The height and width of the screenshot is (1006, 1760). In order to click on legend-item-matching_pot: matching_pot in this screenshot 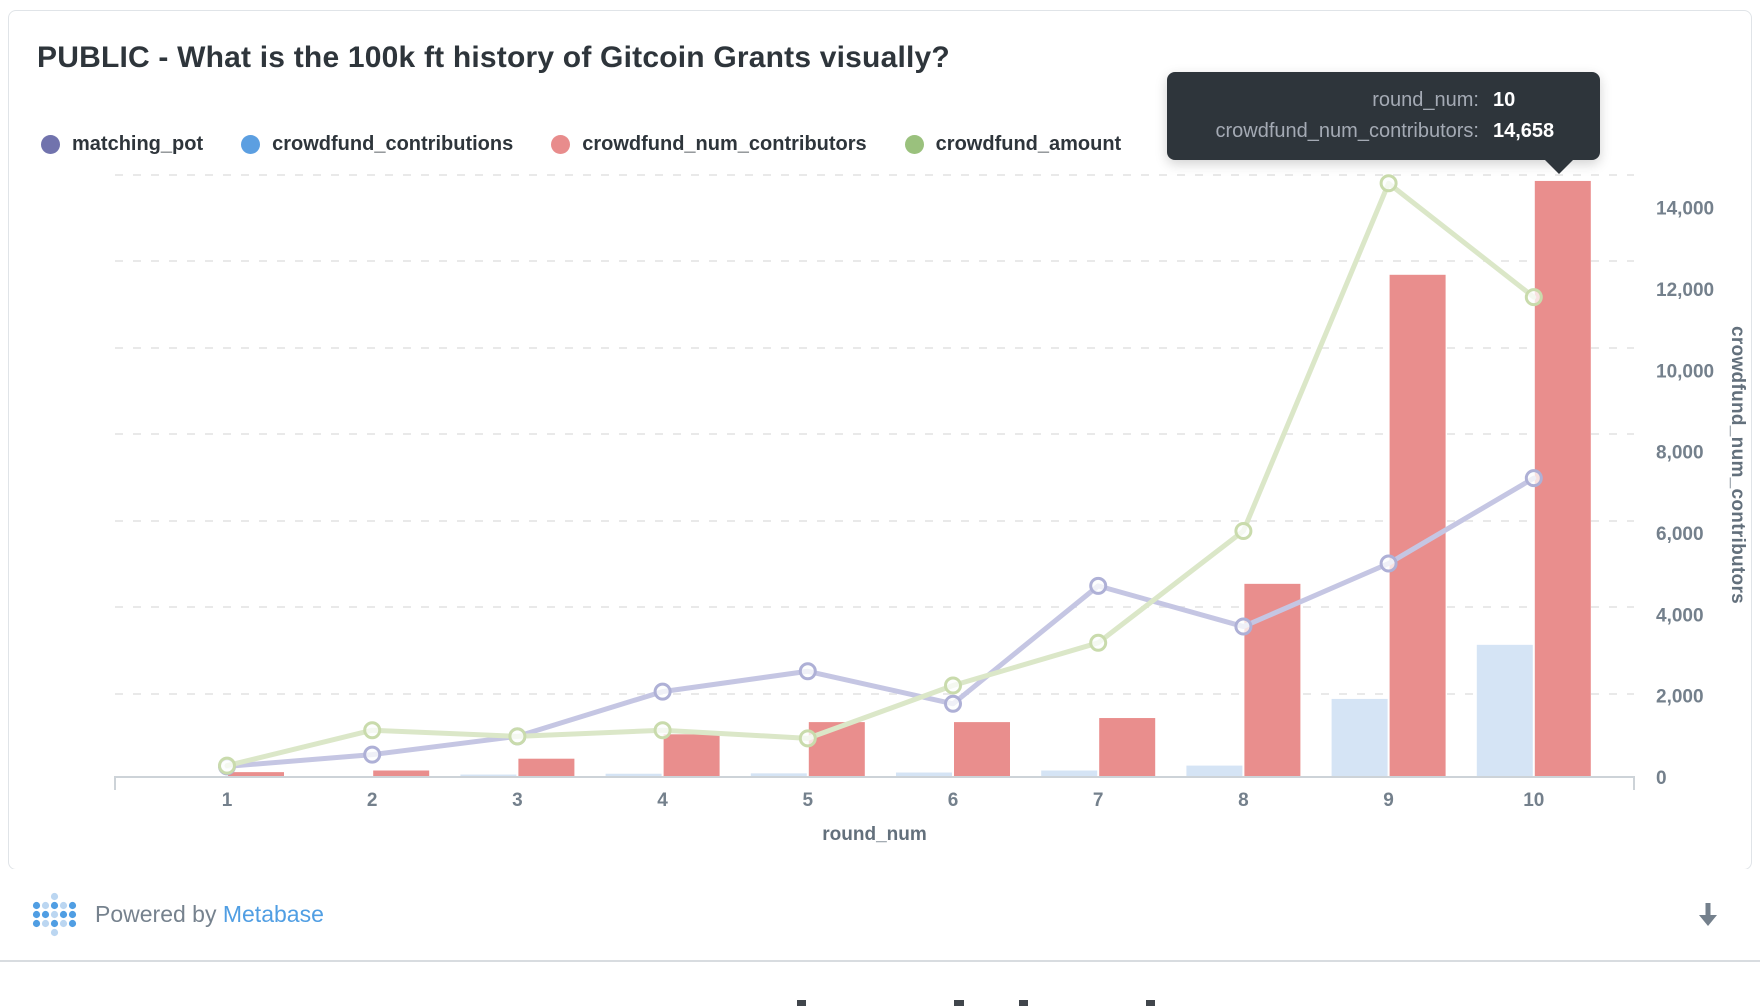, I will do `click(122, 144)`.